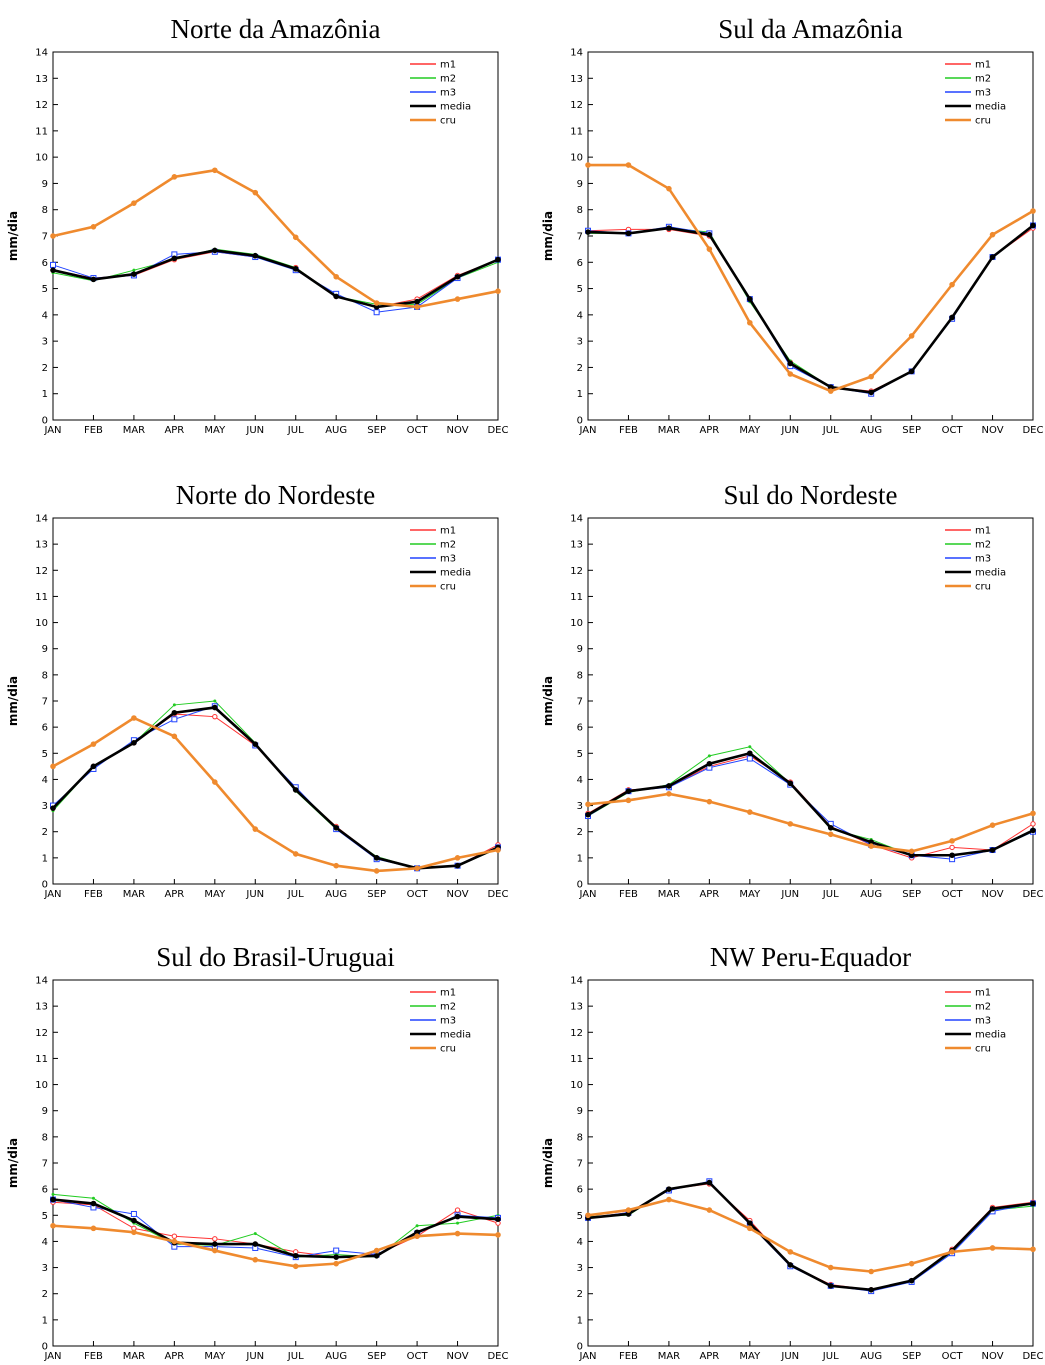 The height and width of the screenshot is (1365, 1045). Describe the element at coordinates (41, 131) in the screenshot. I see `y-tick-label: 11` at that location.